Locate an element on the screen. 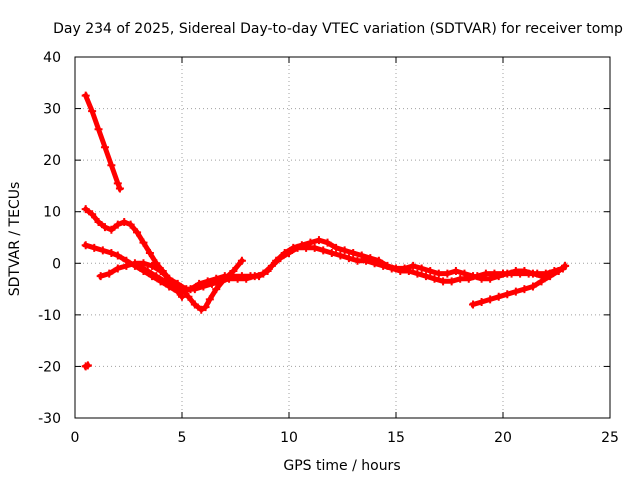 The height and width of the screenshot is (480, 640). y-tick-label: 20 is located at coordinates (52, 161).